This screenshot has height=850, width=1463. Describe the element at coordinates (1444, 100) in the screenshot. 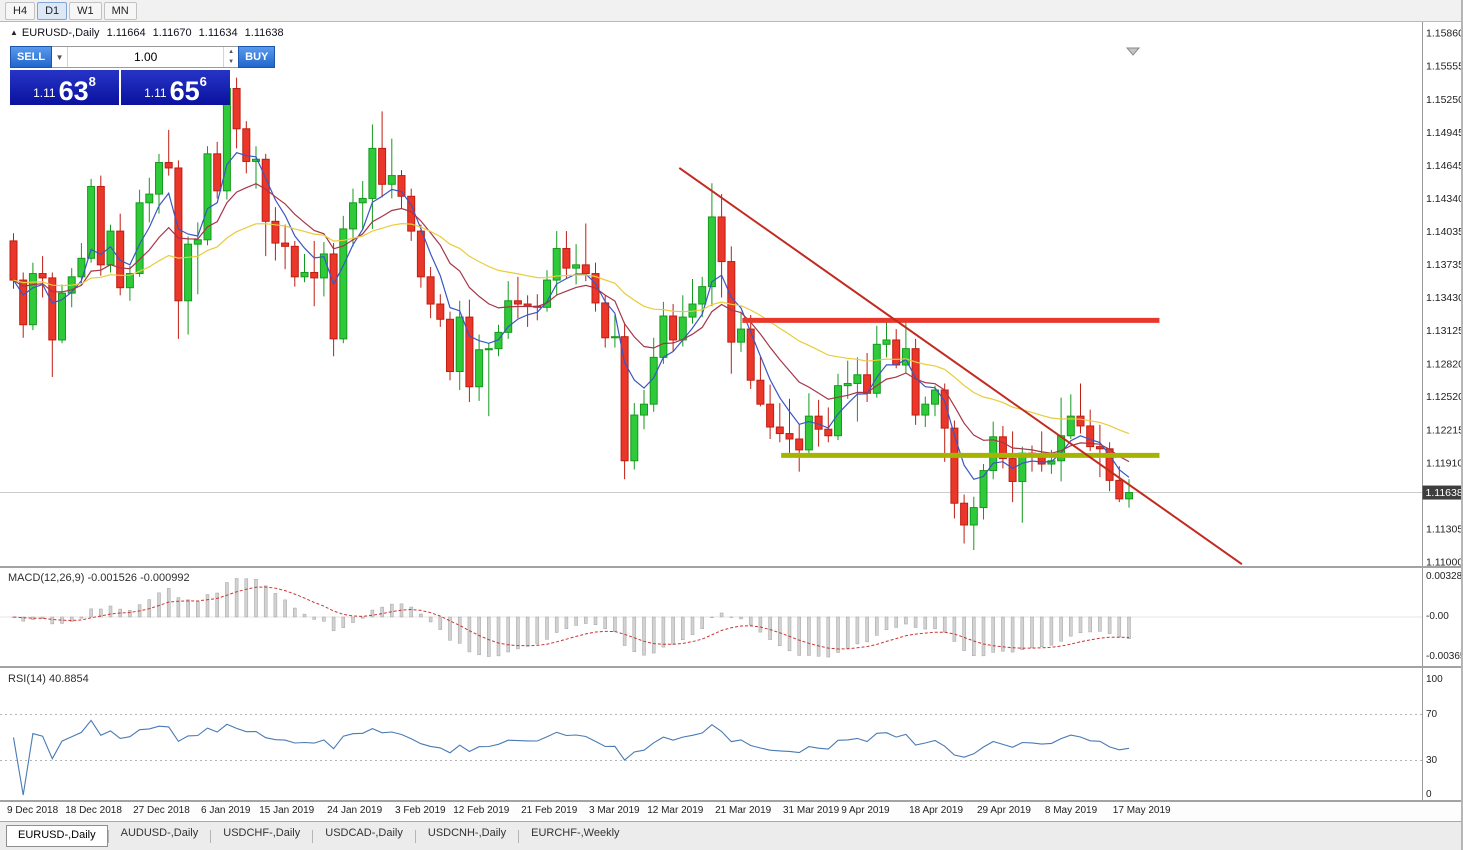

I see `svg-text: 1.15250` at that location.